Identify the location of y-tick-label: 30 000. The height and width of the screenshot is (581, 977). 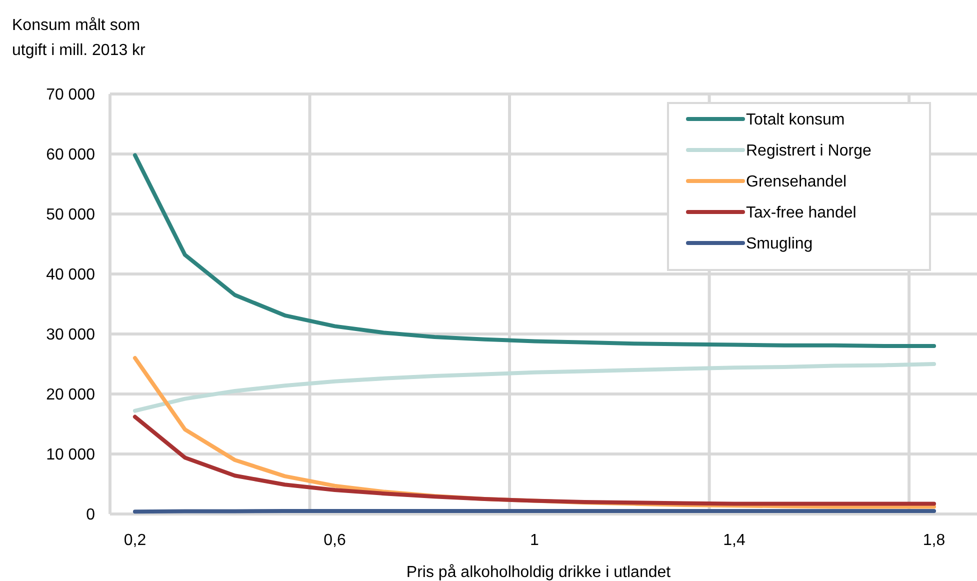
(71, 335).